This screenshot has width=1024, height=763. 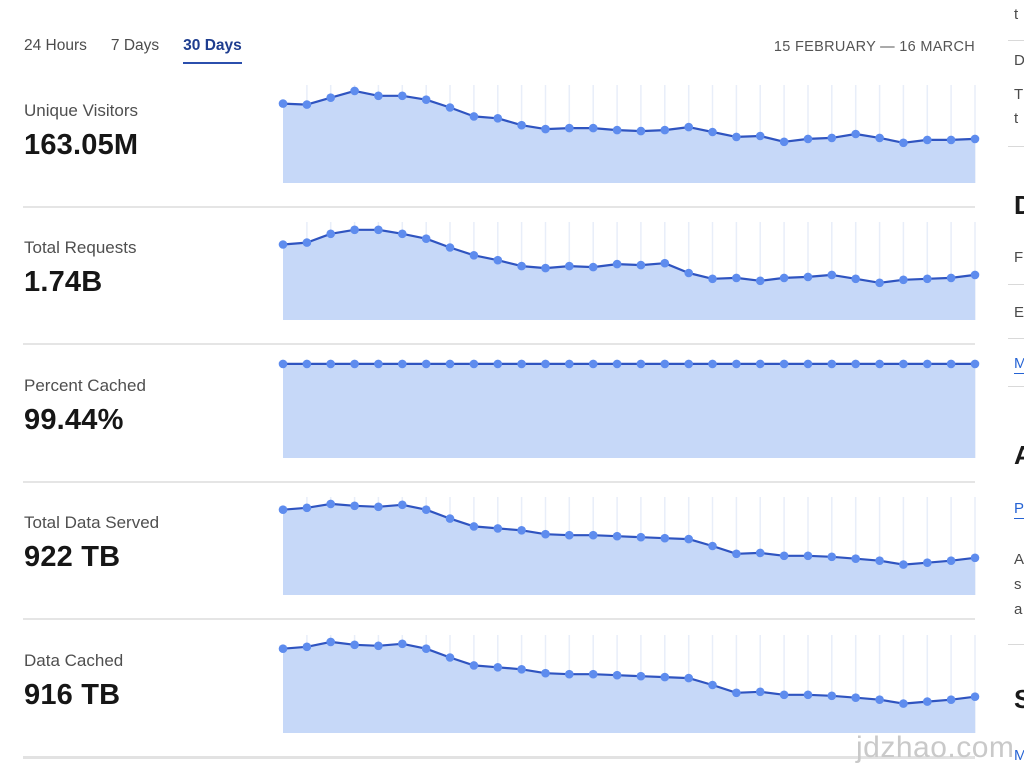 What do you see at coordinates (63, 282) in the screenshot?
I see `metric-value: 1.74B` at bounding box center [63, 282].